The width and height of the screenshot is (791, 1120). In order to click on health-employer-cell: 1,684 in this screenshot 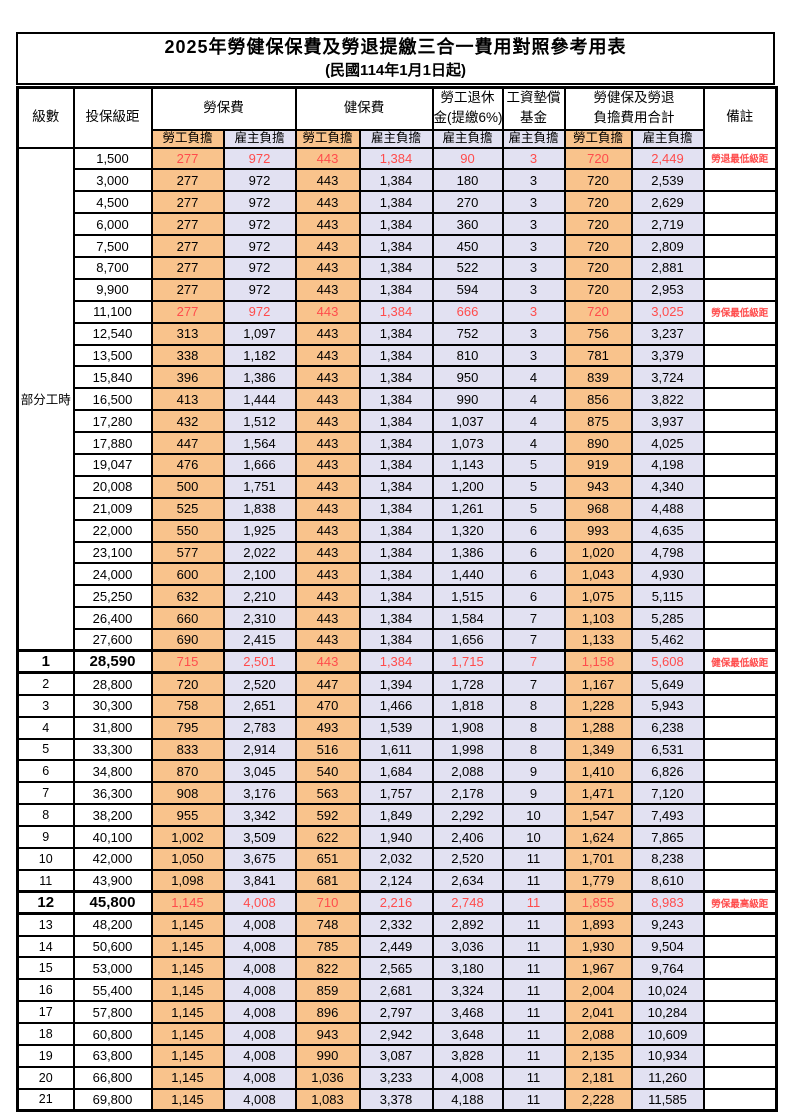, I will do `click(396, 771)`.